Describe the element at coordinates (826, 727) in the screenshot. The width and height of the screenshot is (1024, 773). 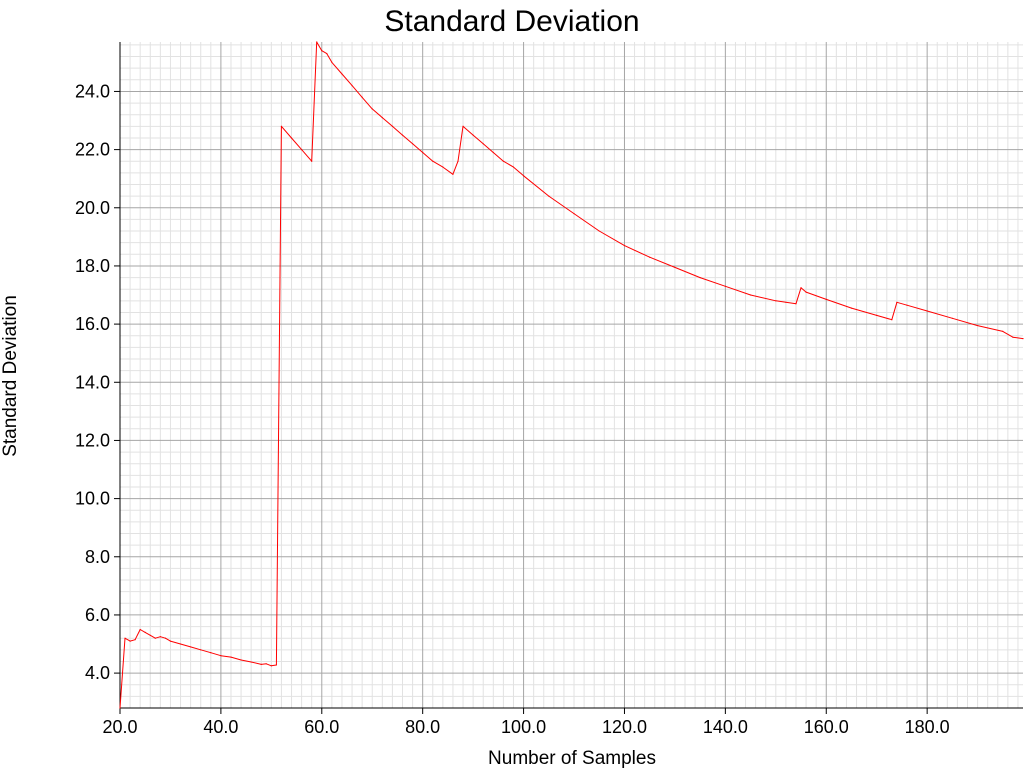
I see `x-tick-label: 160.0` at that location.